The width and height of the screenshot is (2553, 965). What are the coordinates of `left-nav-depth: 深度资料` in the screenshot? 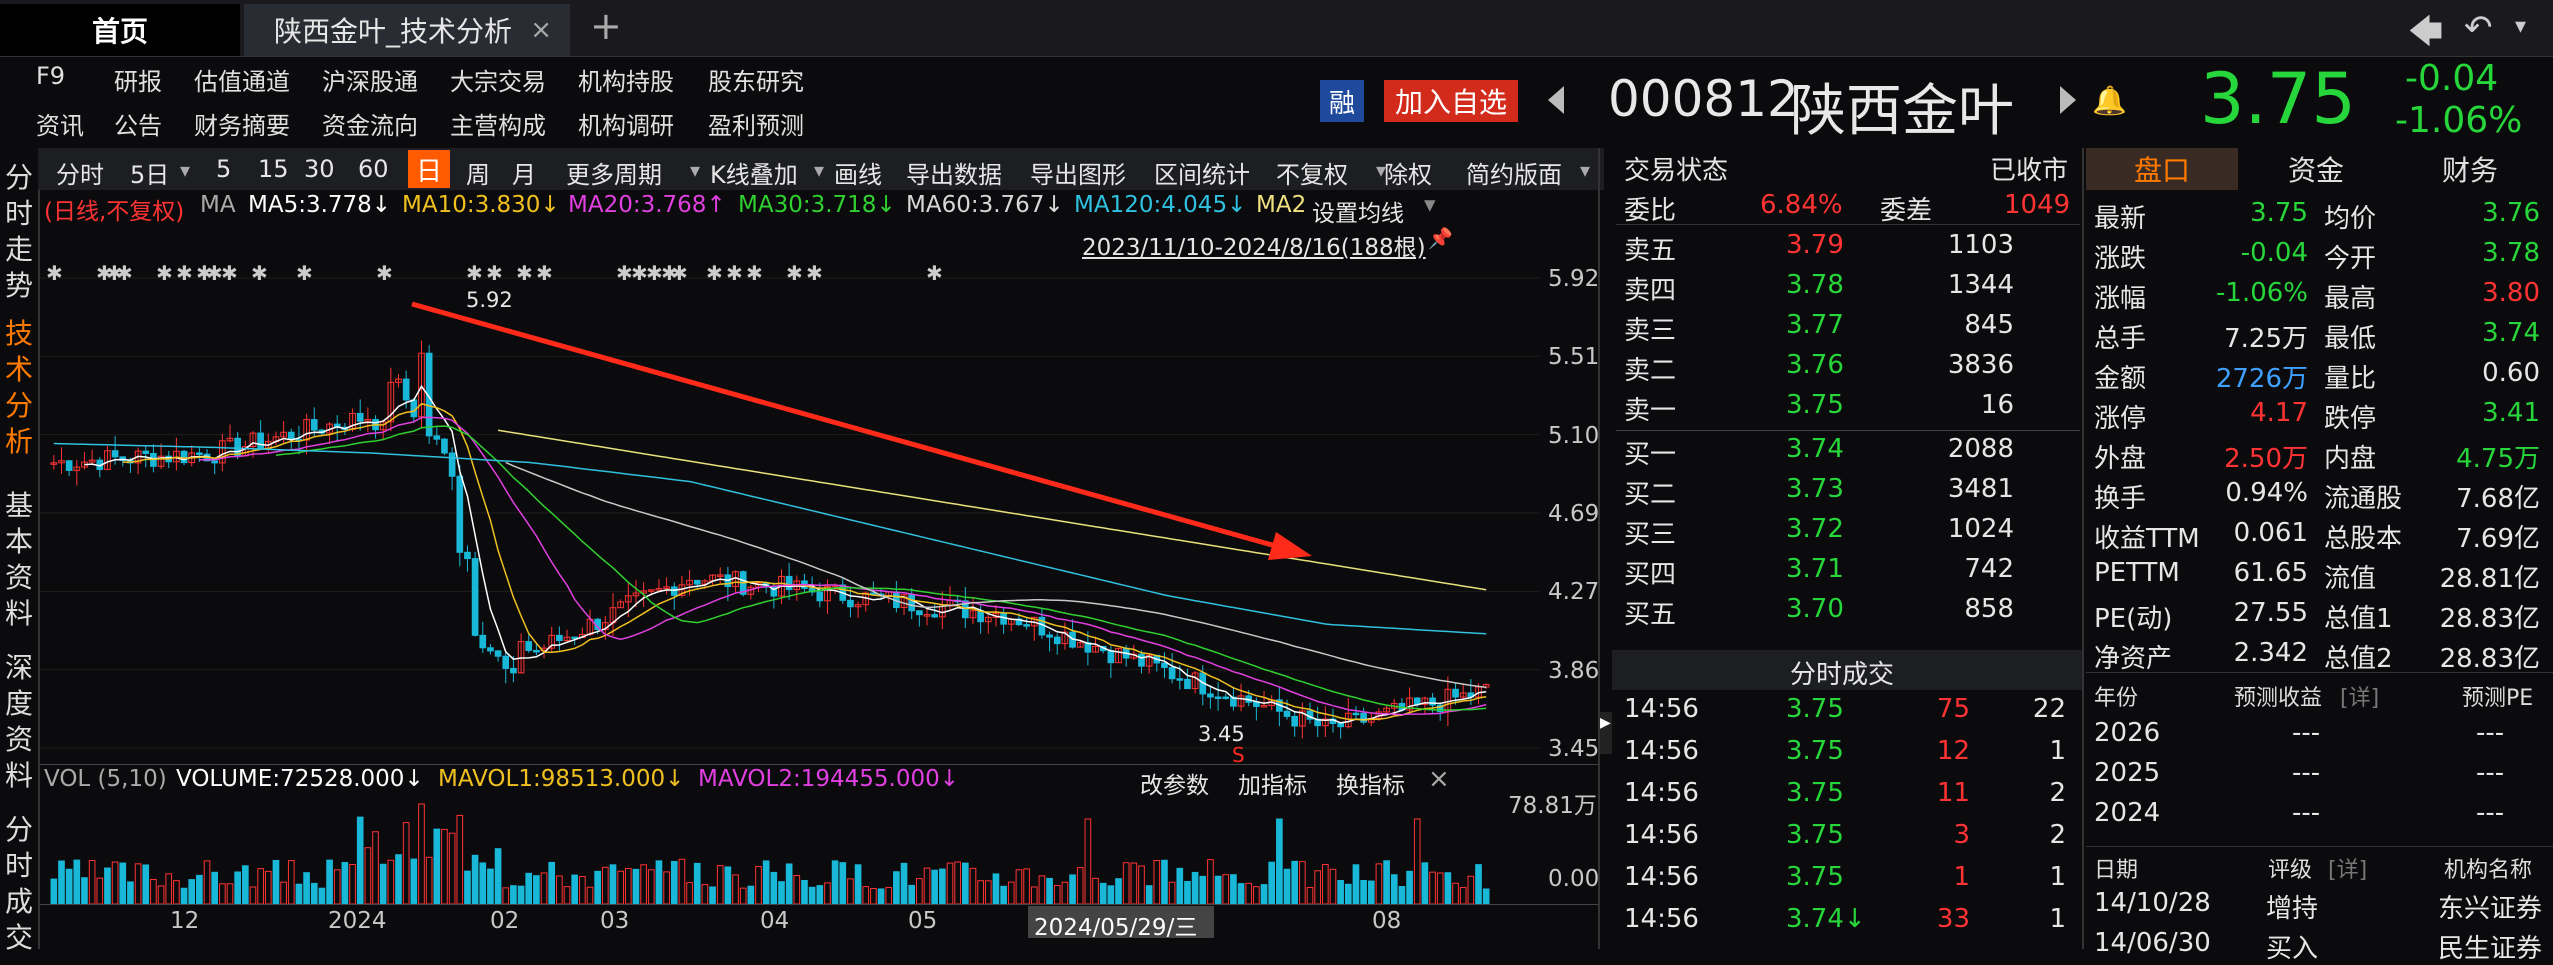 It's located at (18, 721).